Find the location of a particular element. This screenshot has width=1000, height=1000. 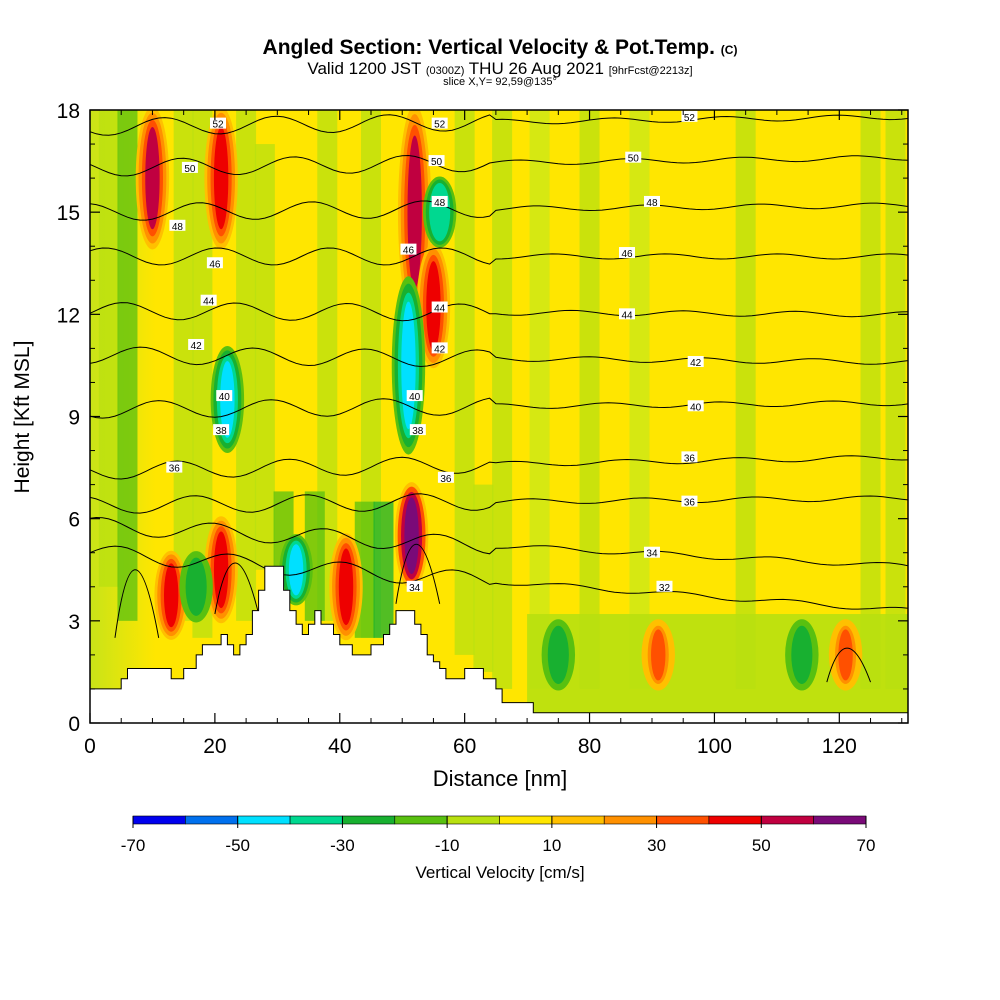

terrain is located at coordinates (499, 644).